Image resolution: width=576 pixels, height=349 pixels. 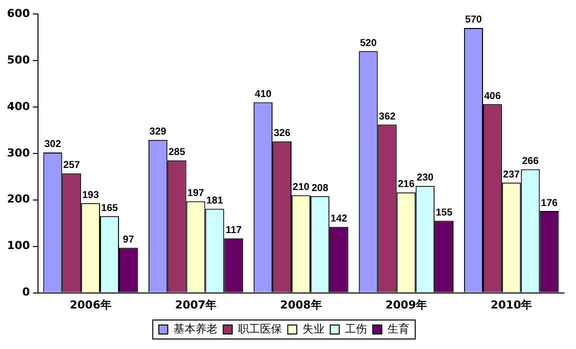 What do you see at coordinates (91, 305) in the screenshot?
I see `x-tick-label: 2006年` at bounding box center [91, 305].